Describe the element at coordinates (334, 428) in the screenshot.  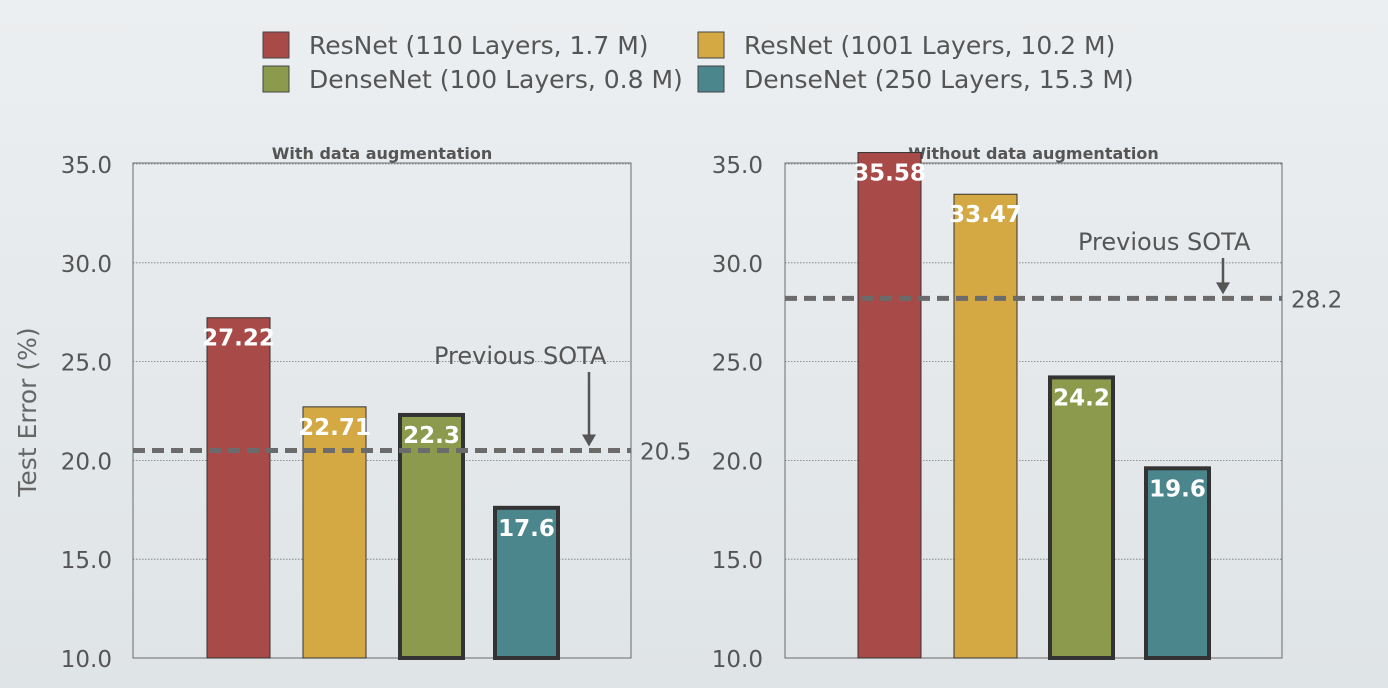
I see `bar-value-label: 22.71` at that location.